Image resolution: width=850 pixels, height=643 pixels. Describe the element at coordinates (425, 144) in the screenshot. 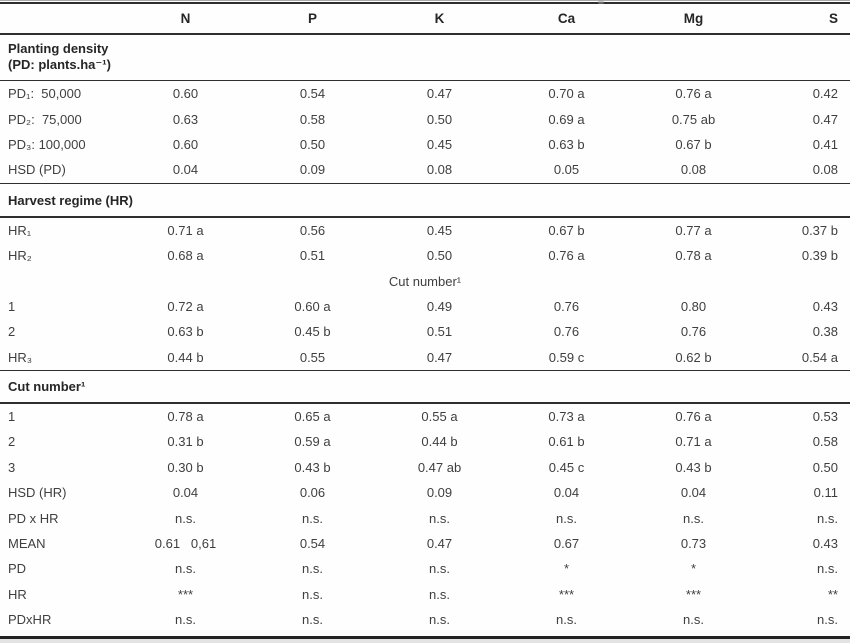

I see `table-row: PD₃: 100,000 0.60 0.50 0.45 0.63 b 0.67 b 0.41` at that location.